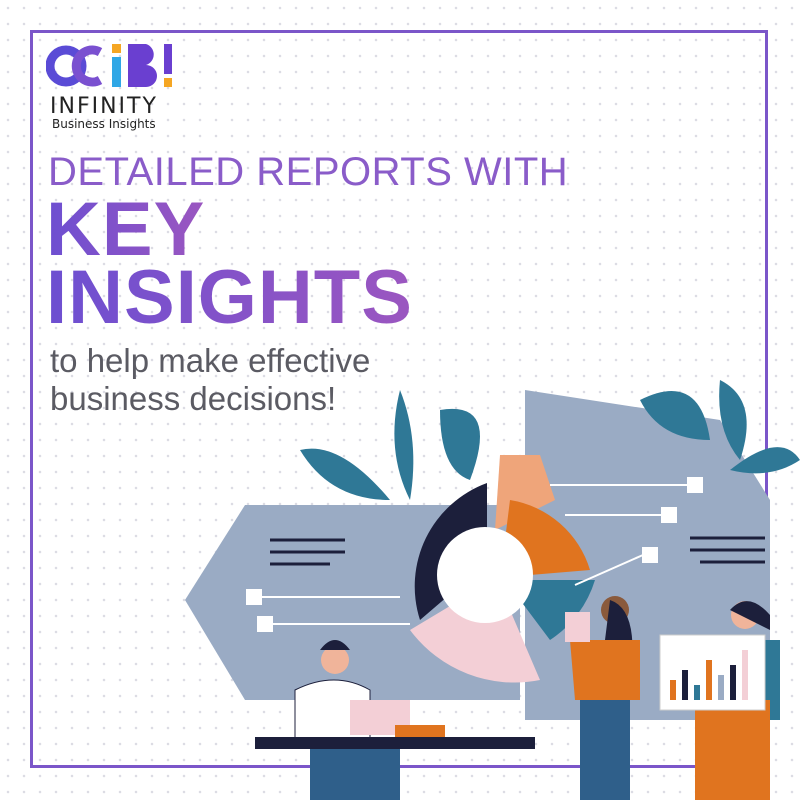 This screenshot has height=800, width=800. I want to click on subtitle-line1: to help make effective, so click(210, 360).